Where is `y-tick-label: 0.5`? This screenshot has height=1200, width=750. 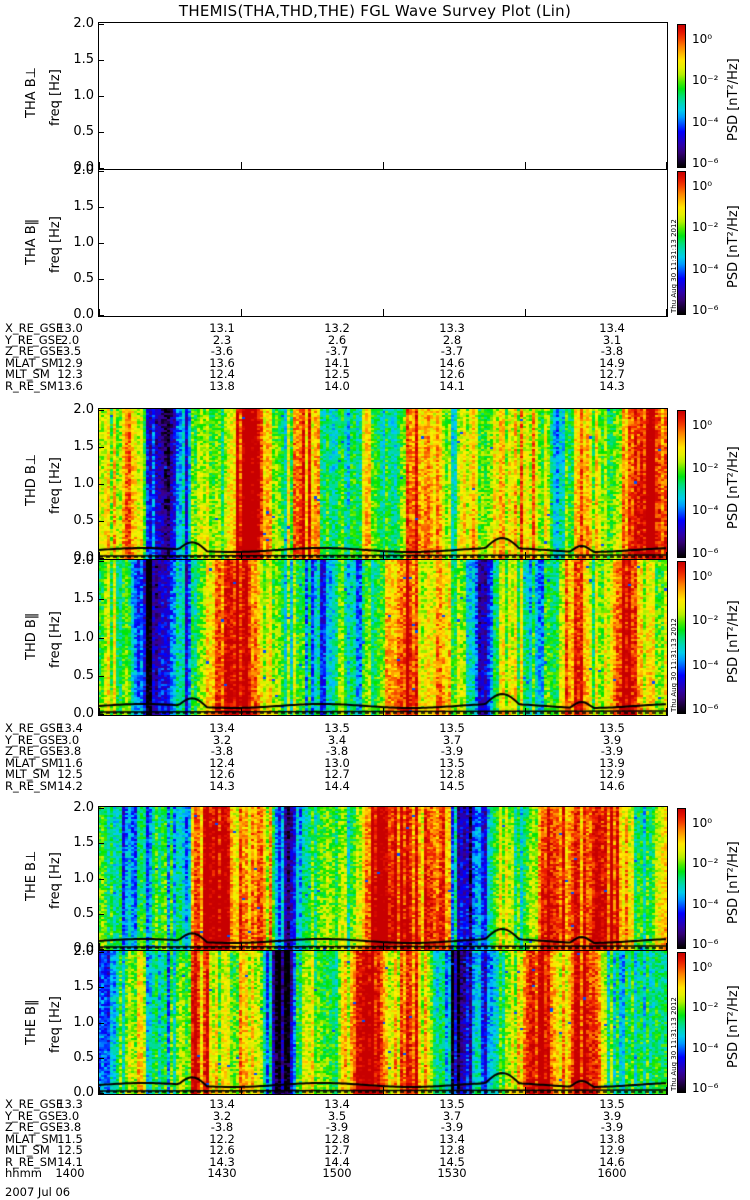 y-tick-label: 0.5 is located at coordinates (83, 131).